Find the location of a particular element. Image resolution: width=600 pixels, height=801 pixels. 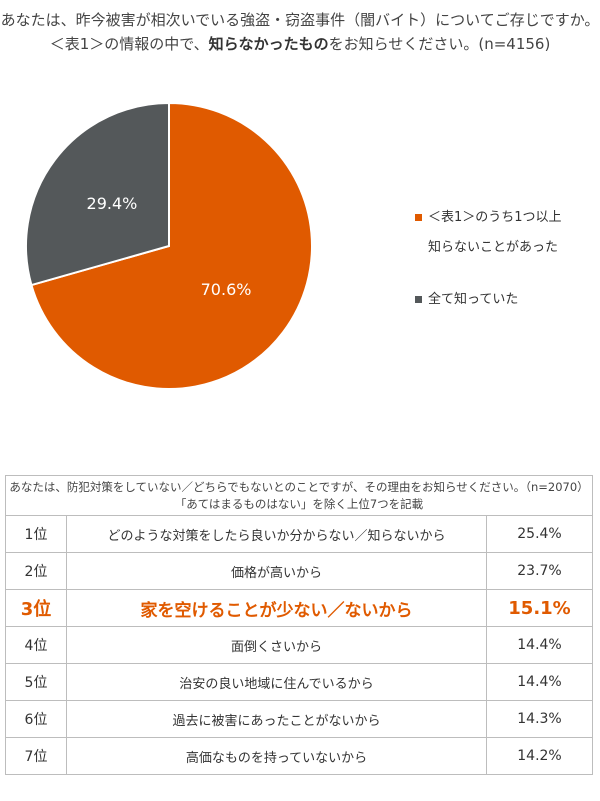

survey-note: 「あてはまるものはない」を除く上位7つを記載 is located at coordinates (299, 504).